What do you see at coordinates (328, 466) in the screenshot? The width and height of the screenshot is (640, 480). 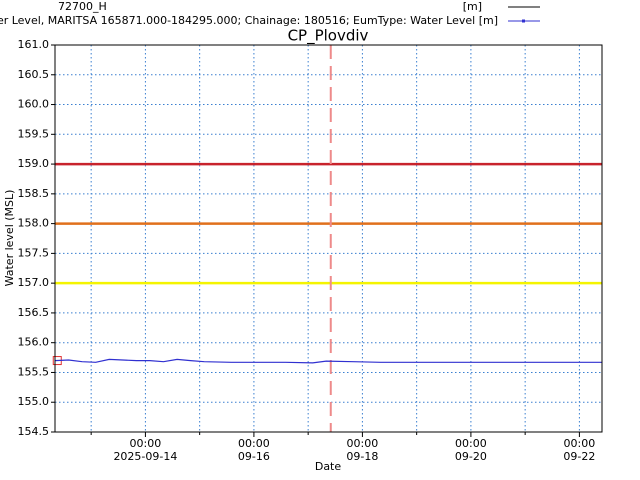 I see `x-axis-label: Date` at bounding box center [328, 466].